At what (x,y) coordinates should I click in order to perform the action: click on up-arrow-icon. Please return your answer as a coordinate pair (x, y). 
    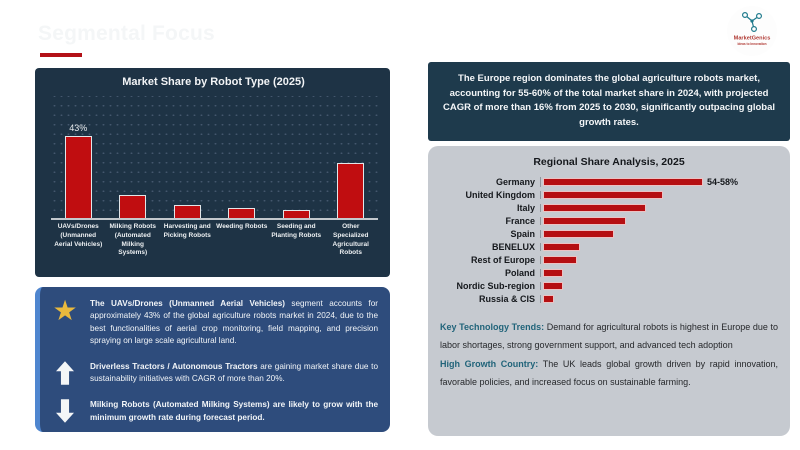
    Looking at the image, I should click on (65, 373).